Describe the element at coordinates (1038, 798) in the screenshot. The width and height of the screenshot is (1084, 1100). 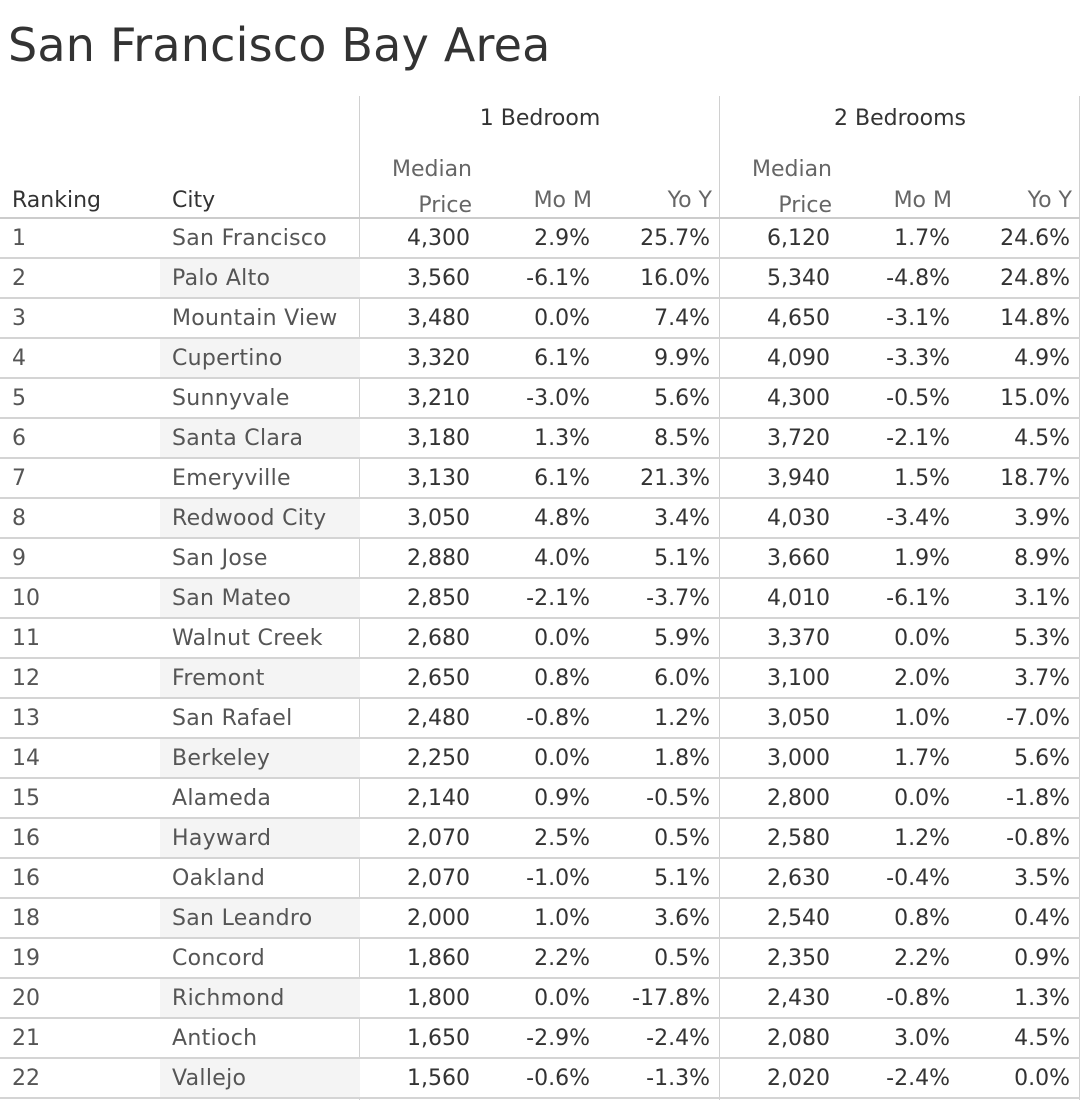
I see `cell-2bed-yoy: -1.8%` at that location.